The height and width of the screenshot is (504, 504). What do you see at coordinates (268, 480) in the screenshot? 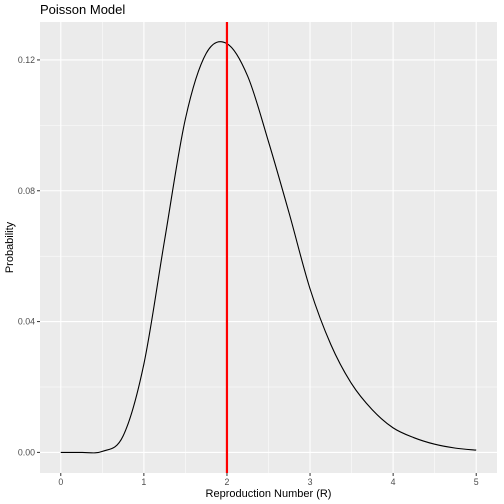
I see `x-axis: 0 1 2 3 4 5` at bounding box center [268, 480].